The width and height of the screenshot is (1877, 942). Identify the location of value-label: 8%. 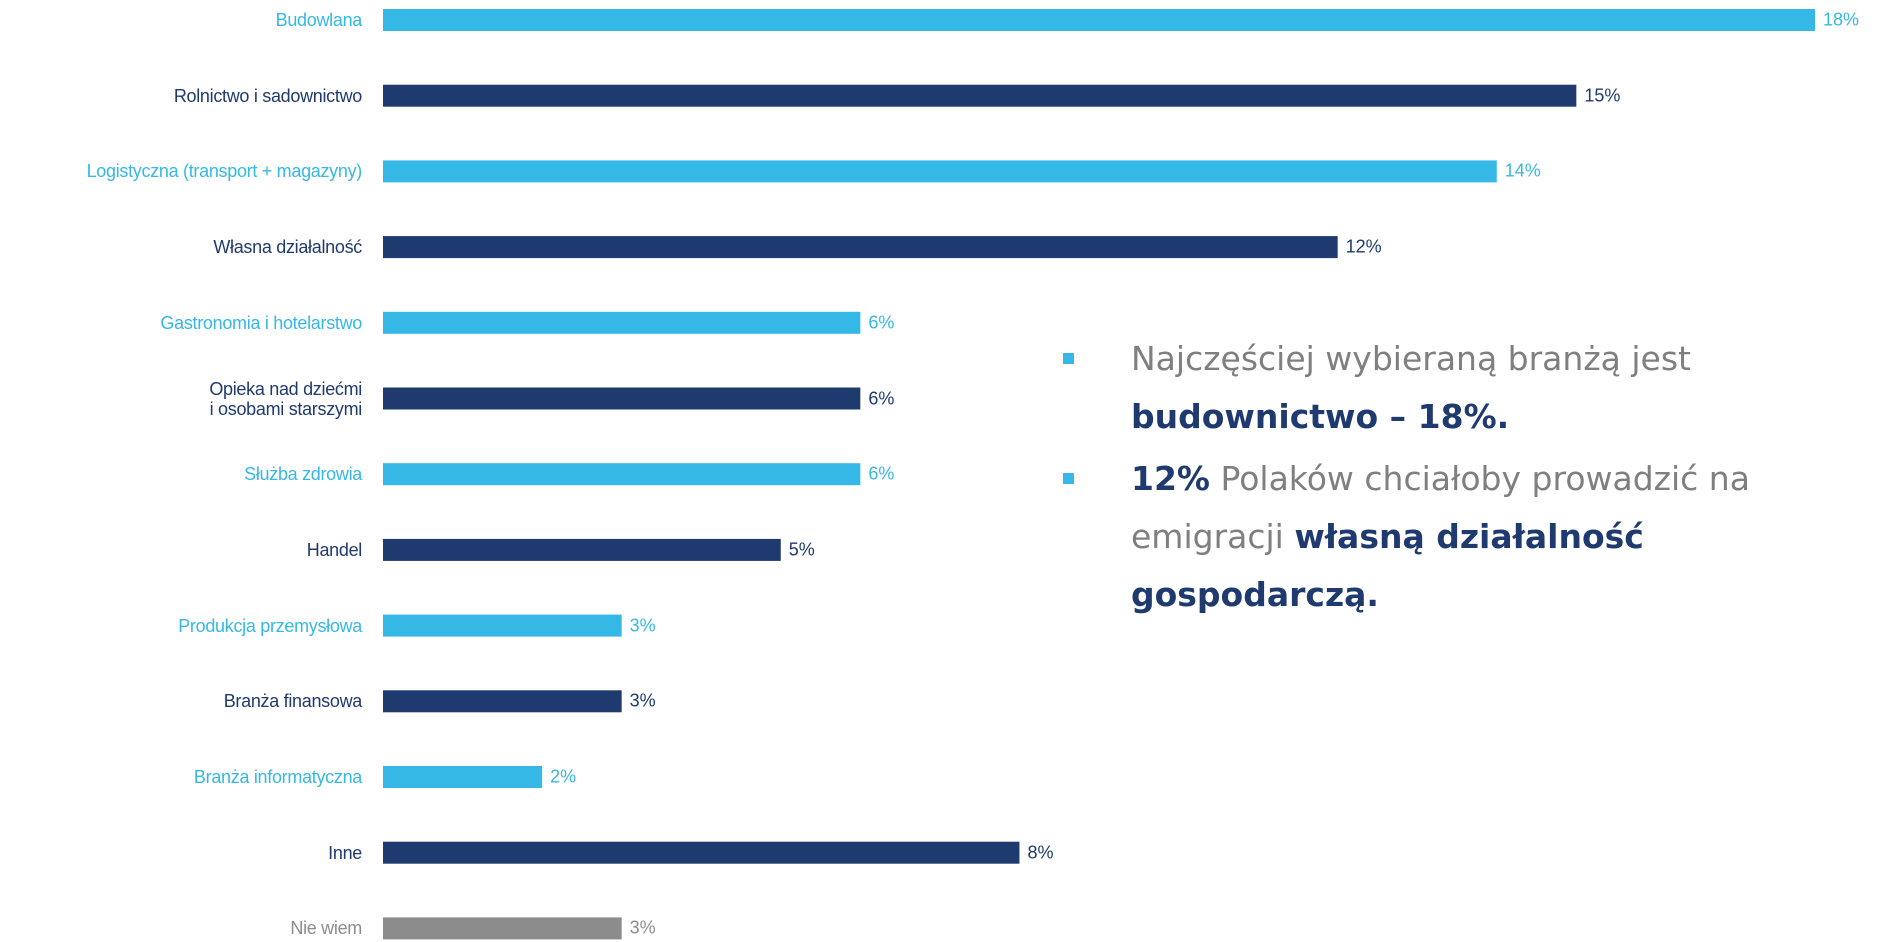
(1040, 852).